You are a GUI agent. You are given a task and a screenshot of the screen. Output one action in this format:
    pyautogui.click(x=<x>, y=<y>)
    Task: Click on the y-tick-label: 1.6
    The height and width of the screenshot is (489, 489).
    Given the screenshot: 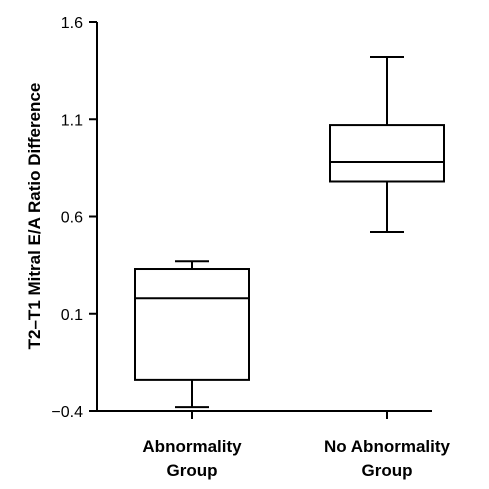 What is the action you would take?
    pyautogui.click(x=72, y=23)
    